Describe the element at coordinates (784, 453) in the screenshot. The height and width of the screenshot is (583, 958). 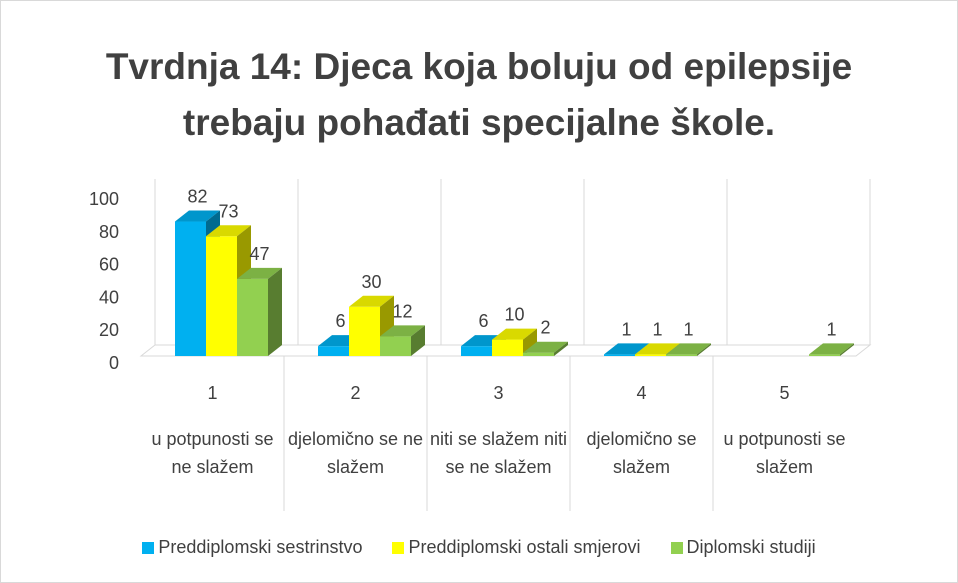
I see `category-description: u potpunosti se slažem` at that location.